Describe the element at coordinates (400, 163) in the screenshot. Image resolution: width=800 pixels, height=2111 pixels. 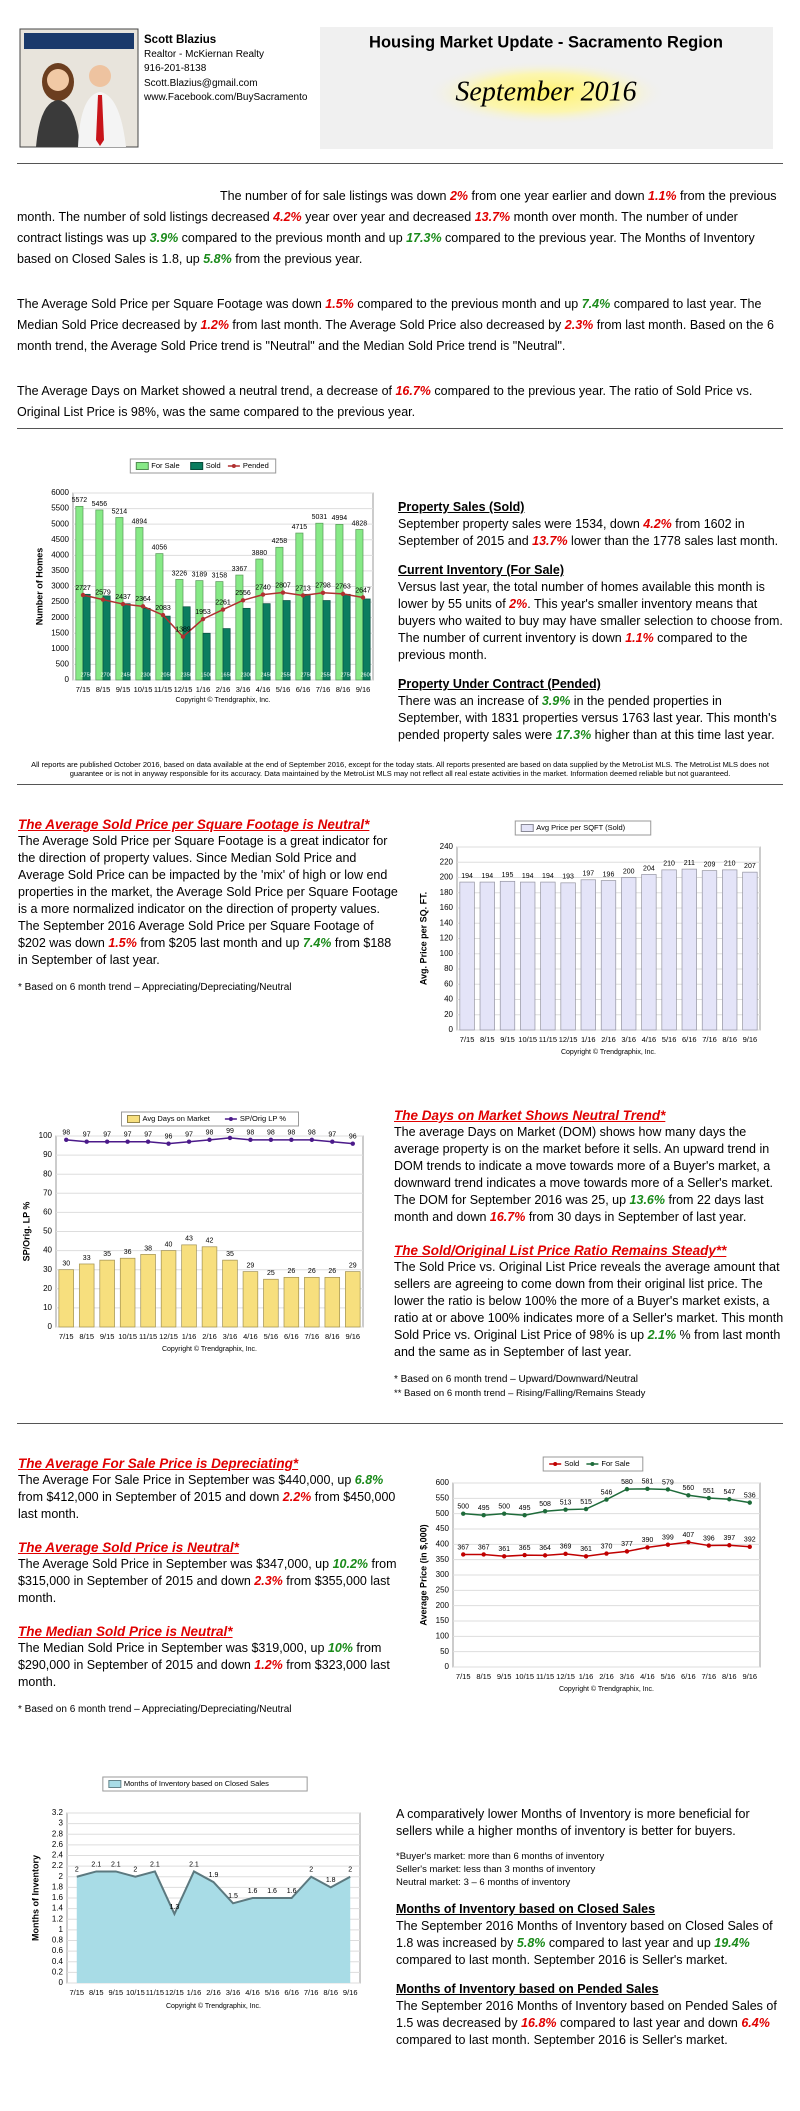
I see `divider` at that location.